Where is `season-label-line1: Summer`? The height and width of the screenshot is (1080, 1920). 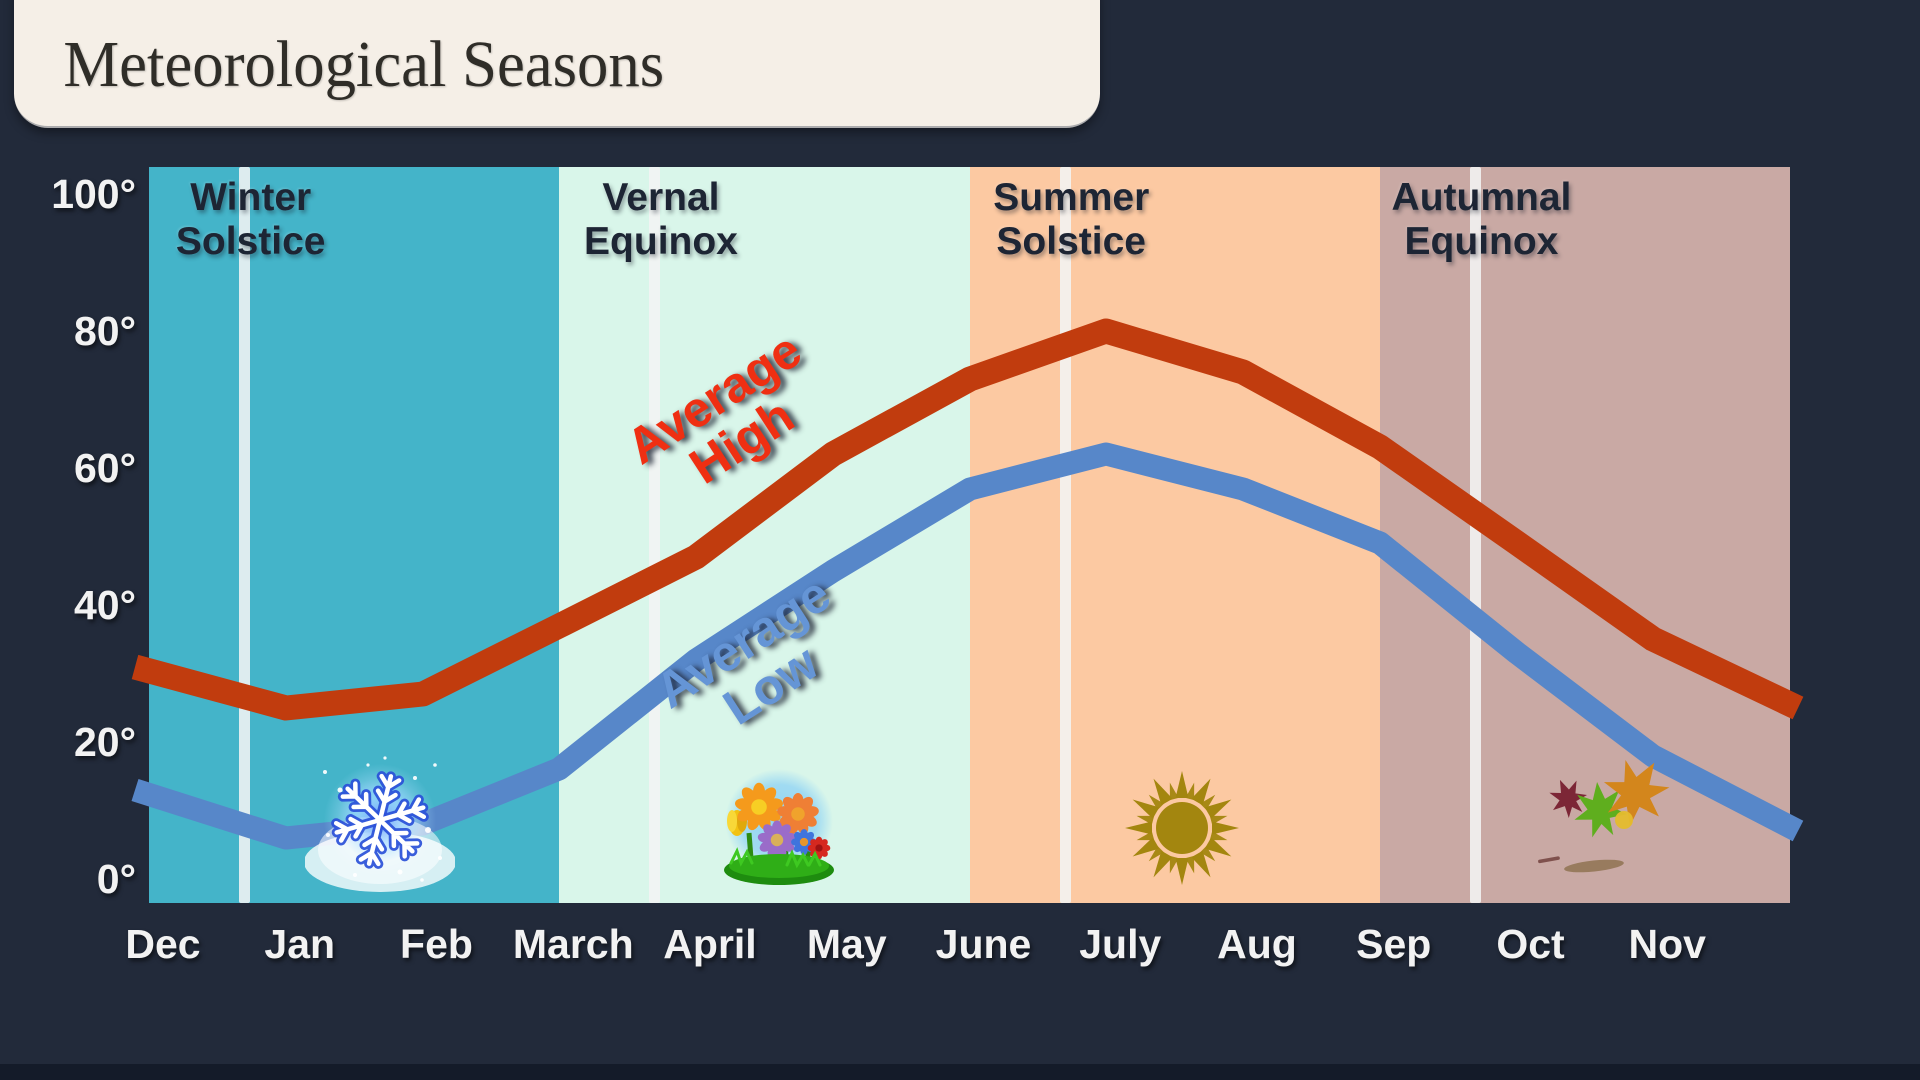
season-label-line1: Summer is located at coordinates (1071, 197).